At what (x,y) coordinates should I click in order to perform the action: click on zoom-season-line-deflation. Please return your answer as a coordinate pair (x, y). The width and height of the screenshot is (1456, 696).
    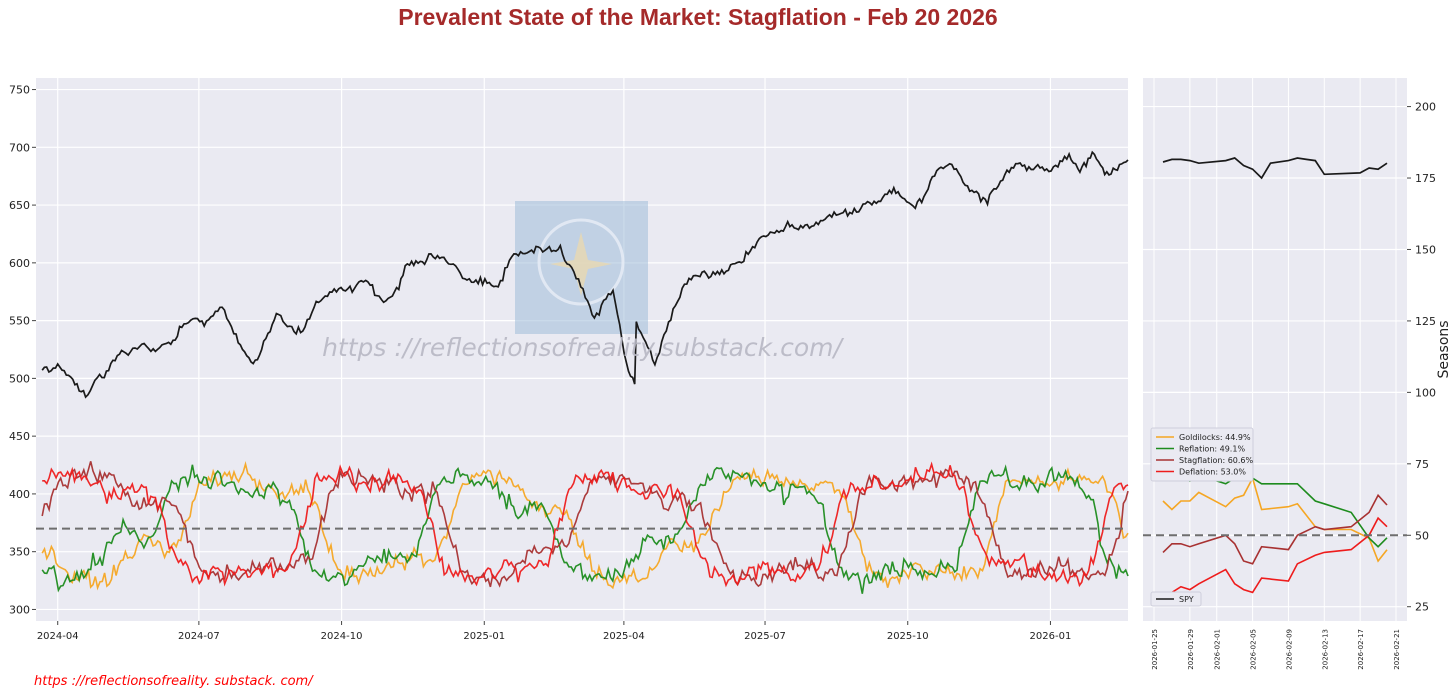
    Looking at the image, I should click on (1275, 557).